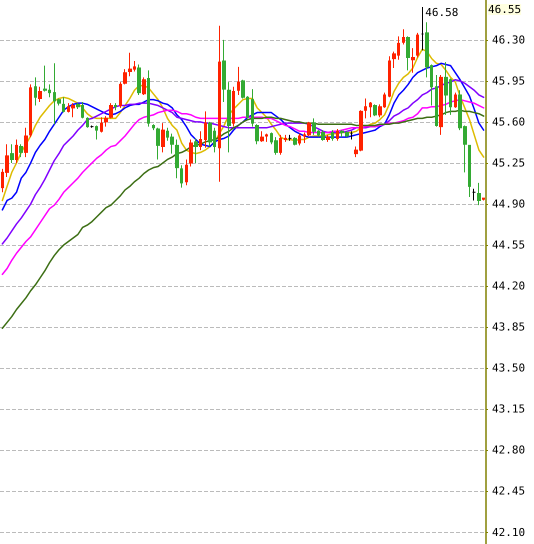 This screenshot has width=534, height=544. Describe the element at coordinates (509, 39) in the screenshot. I see `y-tick-label: 46.30` at that location.